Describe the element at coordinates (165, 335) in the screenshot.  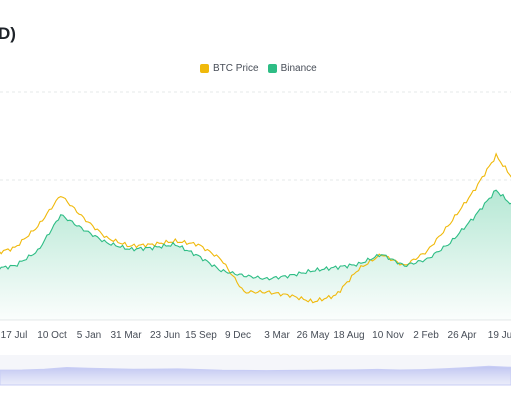
I see `x-tick-label: 23 Jun` at that location.